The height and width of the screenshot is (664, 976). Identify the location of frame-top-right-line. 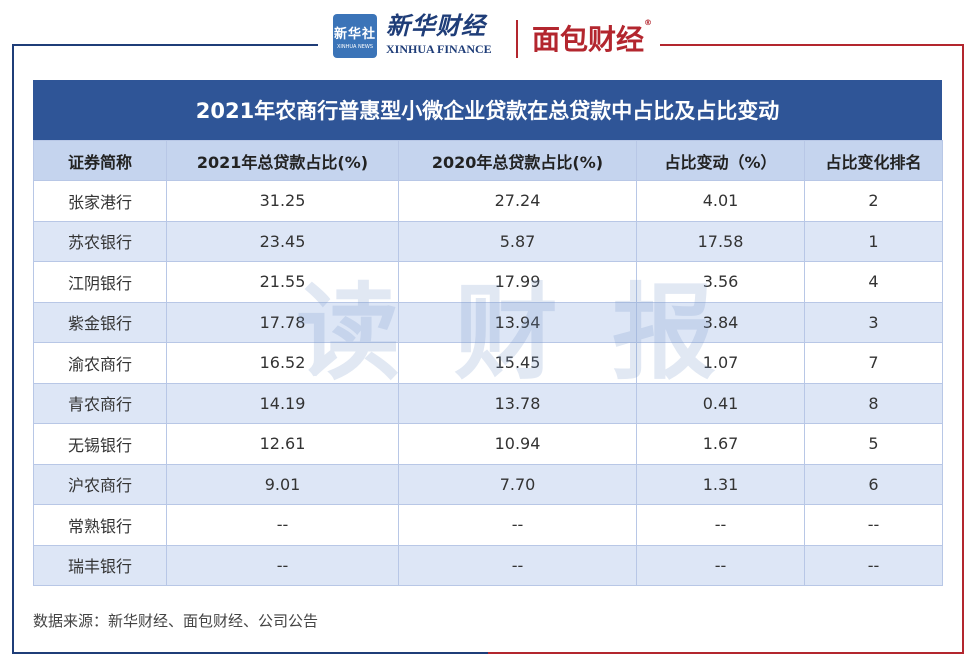
(812, 45).